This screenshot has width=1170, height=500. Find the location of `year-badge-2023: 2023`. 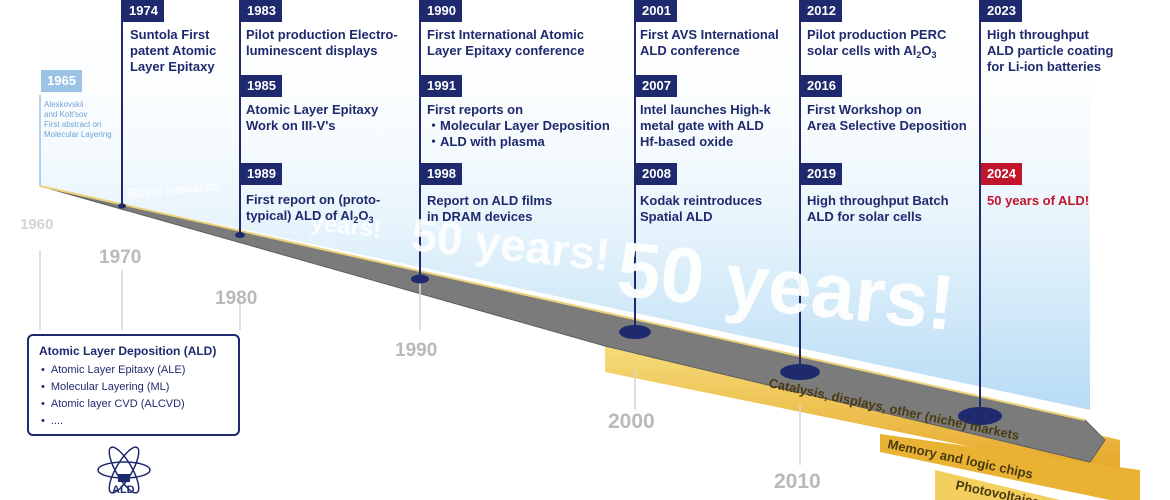

year-badge-2023: 2023 is located at coordinates (1001, 11).